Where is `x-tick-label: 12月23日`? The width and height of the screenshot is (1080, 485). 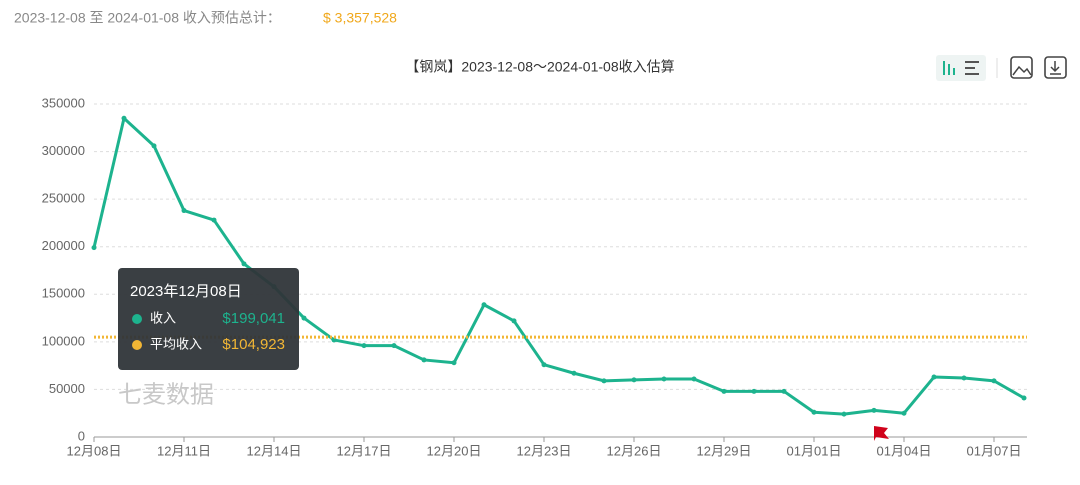 x-tick-label: 12月23日 is located at coordinates (544, 450).